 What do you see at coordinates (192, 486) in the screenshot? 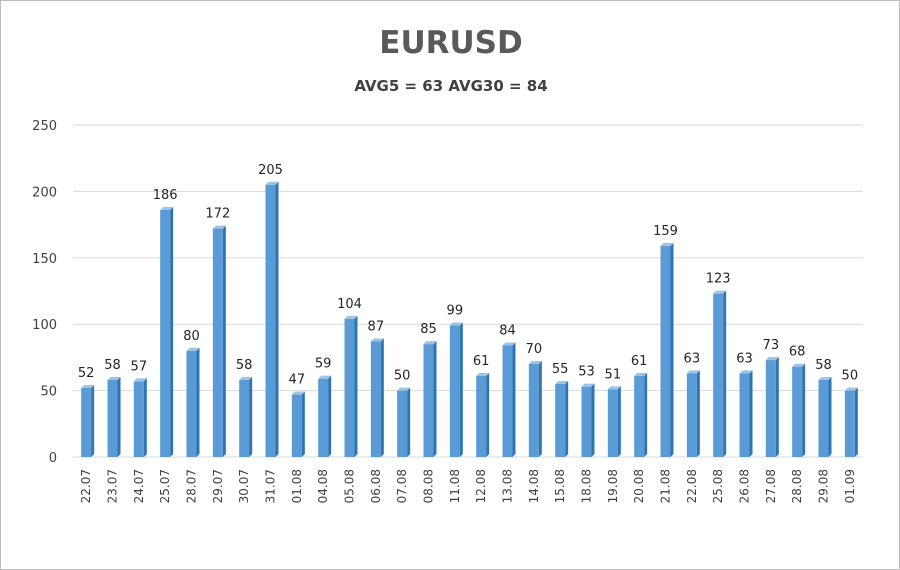
I see `x-tick-label: 28.07` at bounding box center [192, 486].